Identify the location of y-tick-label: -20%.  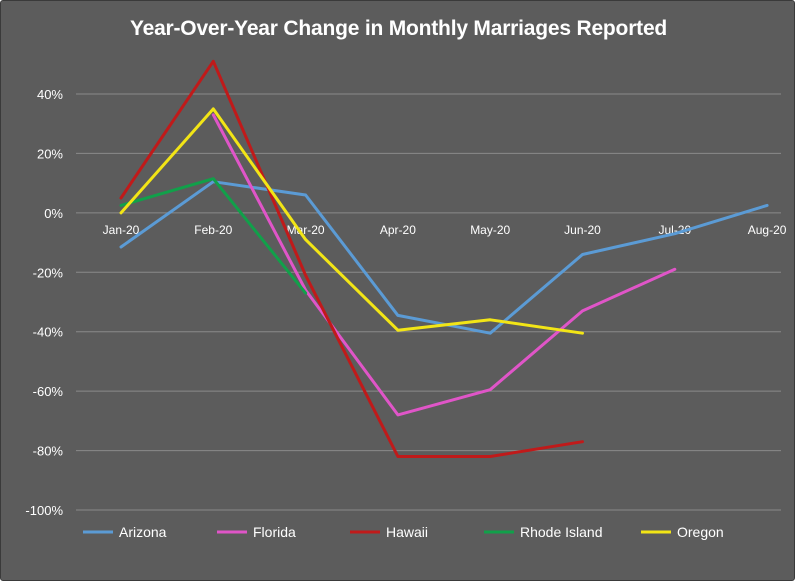
(48, 272).